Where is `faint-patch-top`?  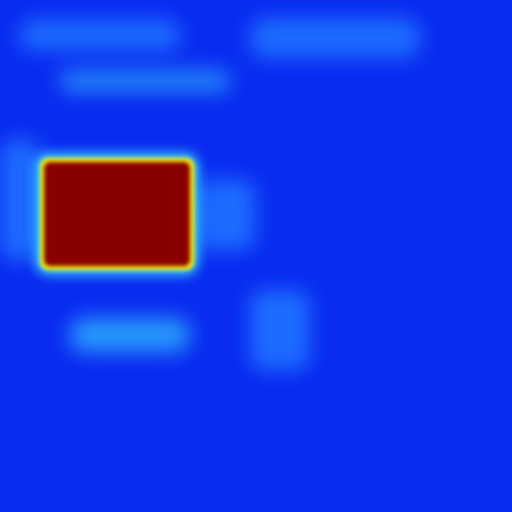
faint-patch-top is located at coordinates (335, 38).